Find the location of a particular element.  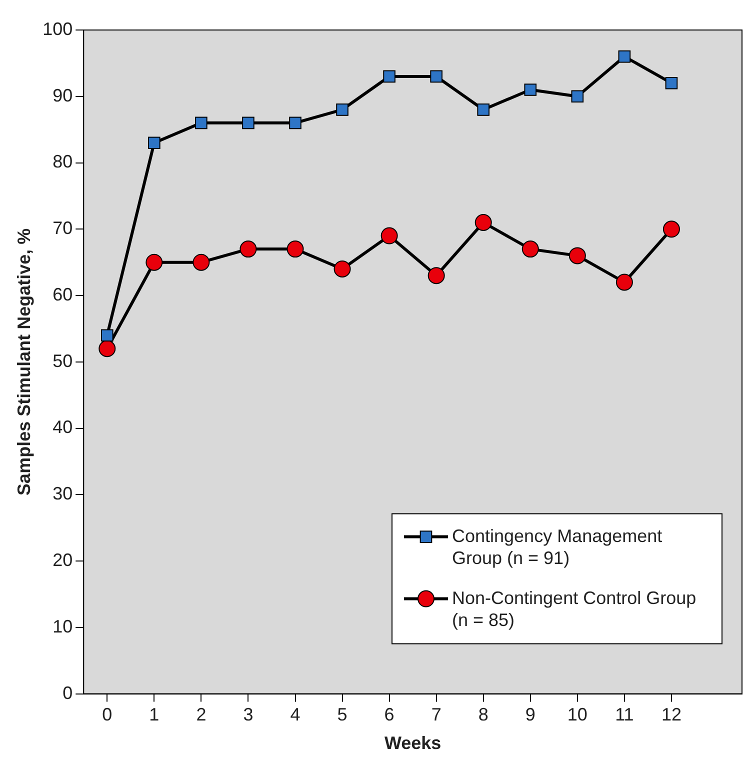

y-tick-label: 70 is located at coordinates (62, 228).